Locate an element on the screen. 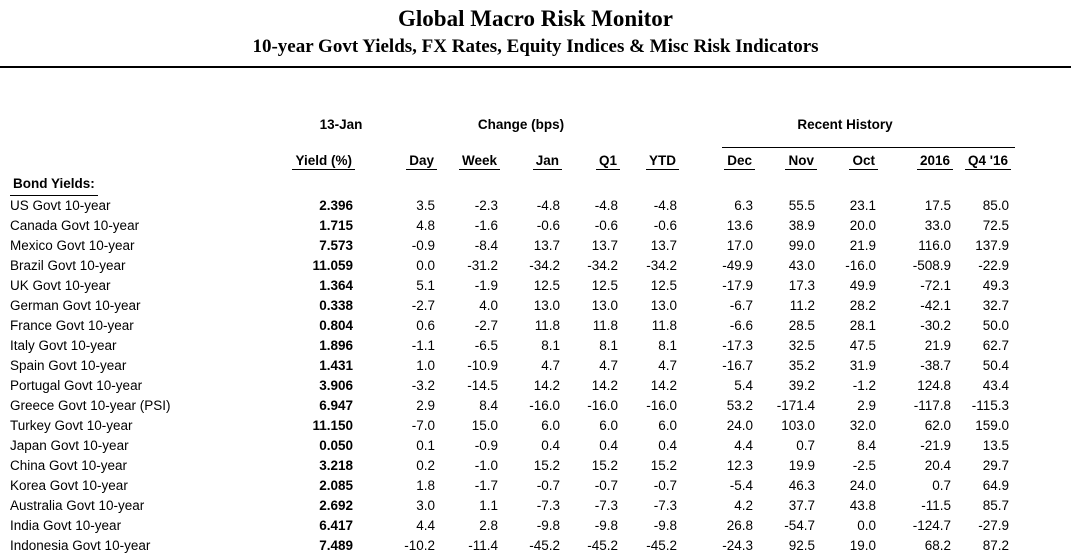  cell-history-nov: 35.2 is located at coordinates (801, 365).